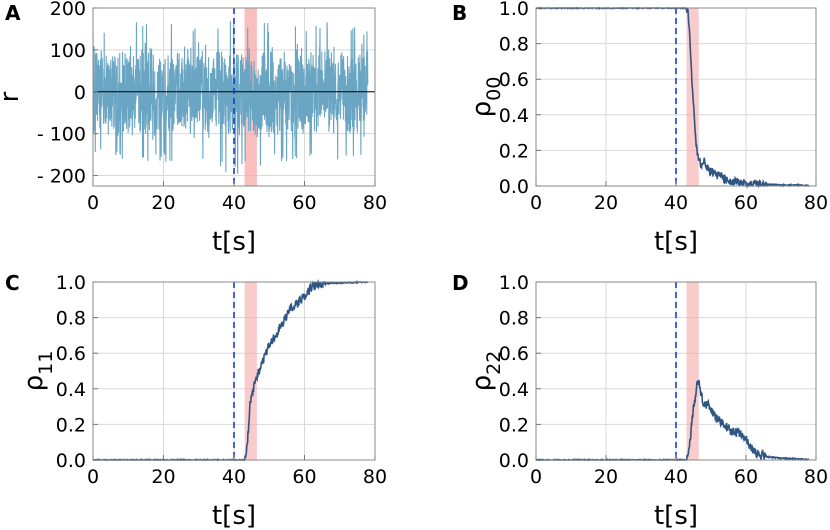  I want to click on x-tick-label-b-2: 40, so click(676, 203).